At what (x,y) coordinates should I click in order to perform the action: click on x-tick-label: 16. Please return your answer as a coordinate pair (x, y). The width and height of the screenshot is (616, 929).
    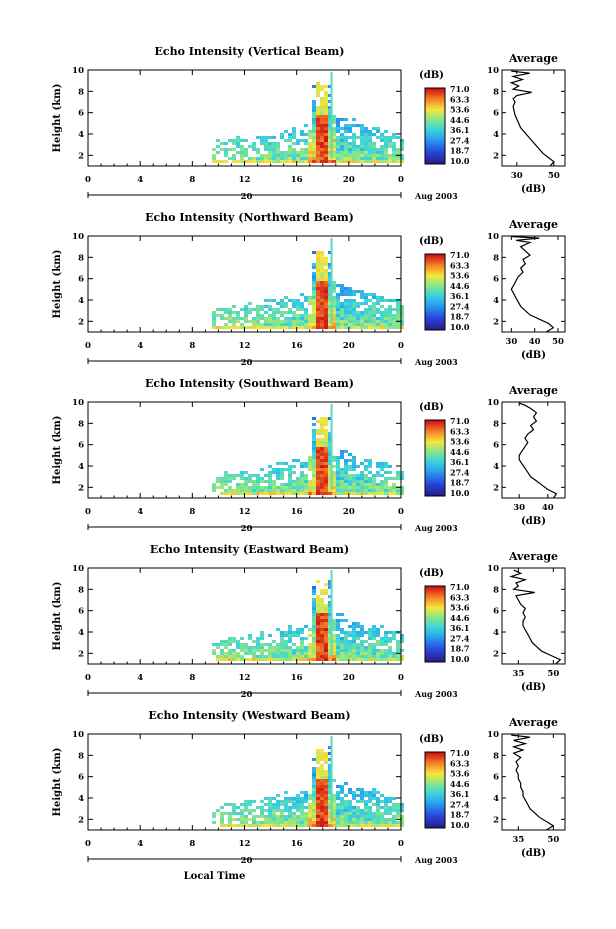
    Looking at the image, I should click on (297, 512).